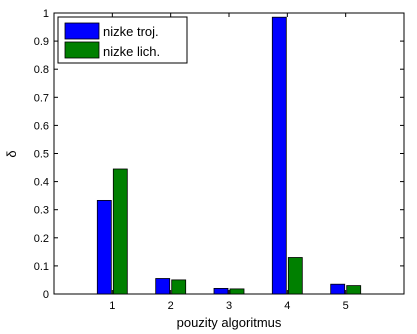 The height and width of the screenshot is (334, 417). Describe the element at coordinates (46, 295) in the screenshot. I see `y-tick-label: 0` at that location.